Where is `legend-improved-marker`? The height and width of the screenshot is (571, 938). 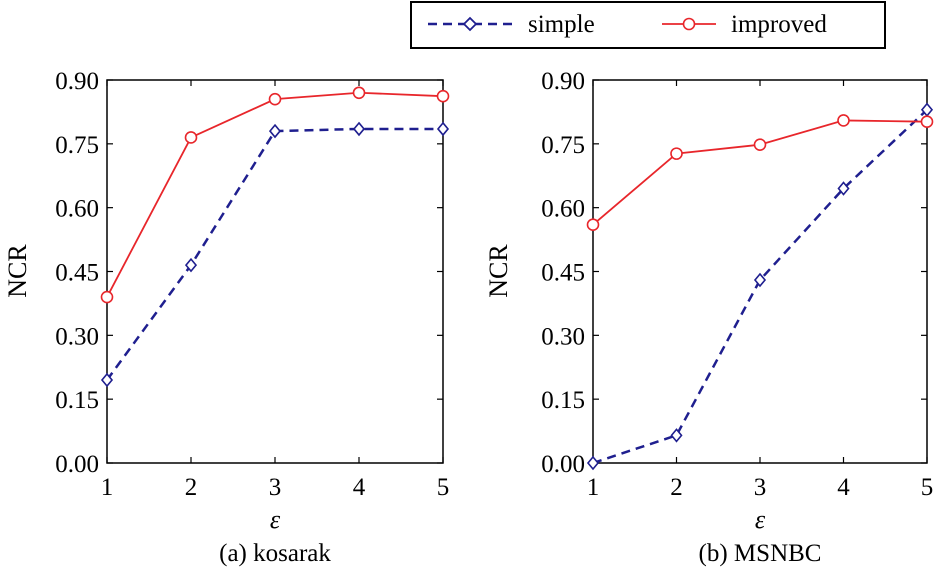
legend-improved-marker is located at coordinates (689, 24).